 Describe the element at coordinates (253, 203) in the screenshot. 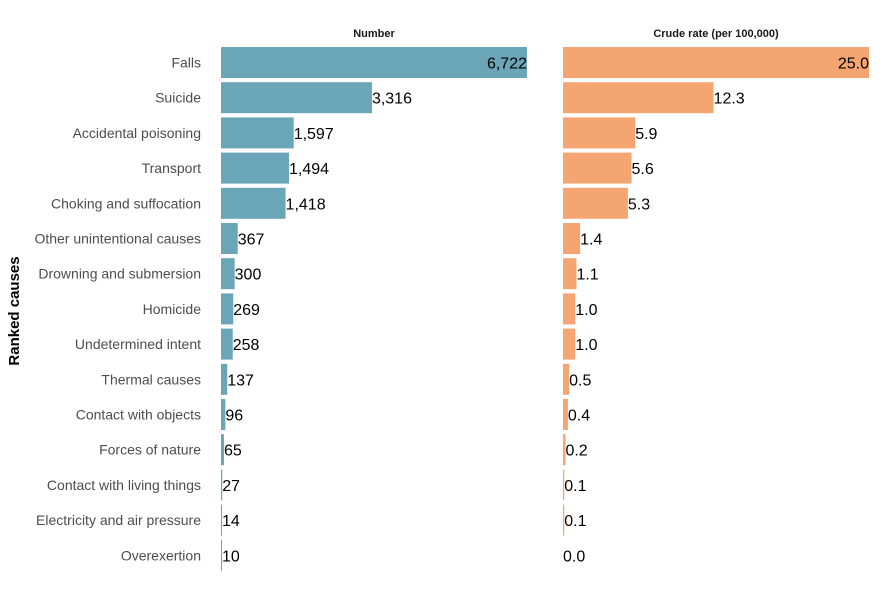

I see `bar-number-choking-and-suffocation` at that location.